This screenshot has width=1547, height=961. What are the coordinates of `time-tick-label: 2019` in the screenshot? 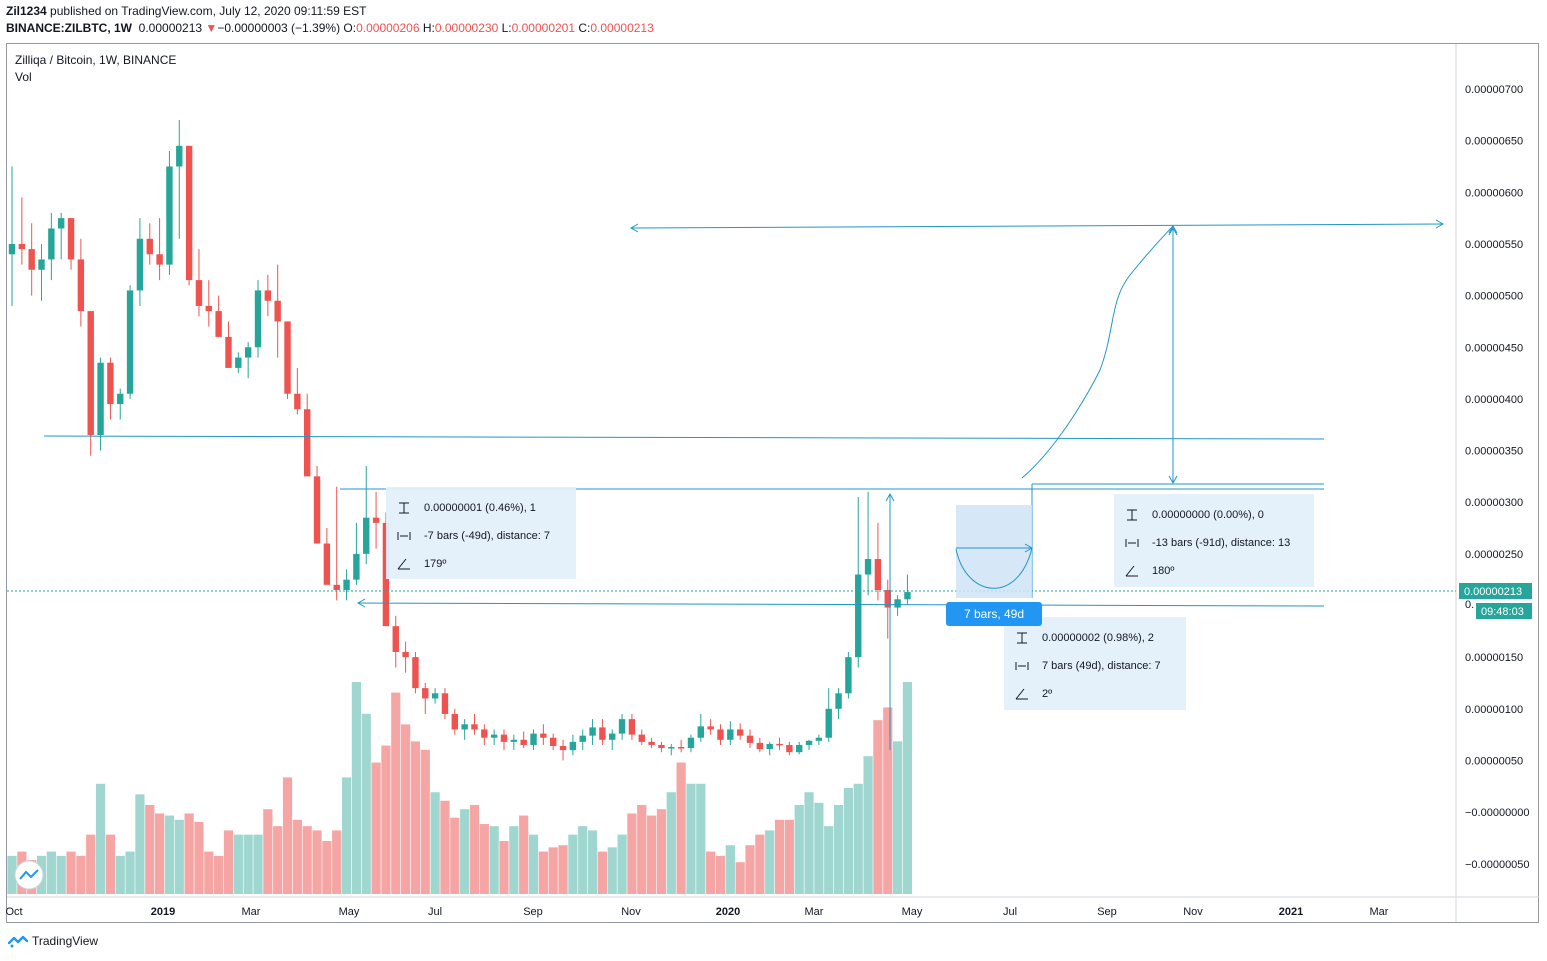 It's located at (163, 912).